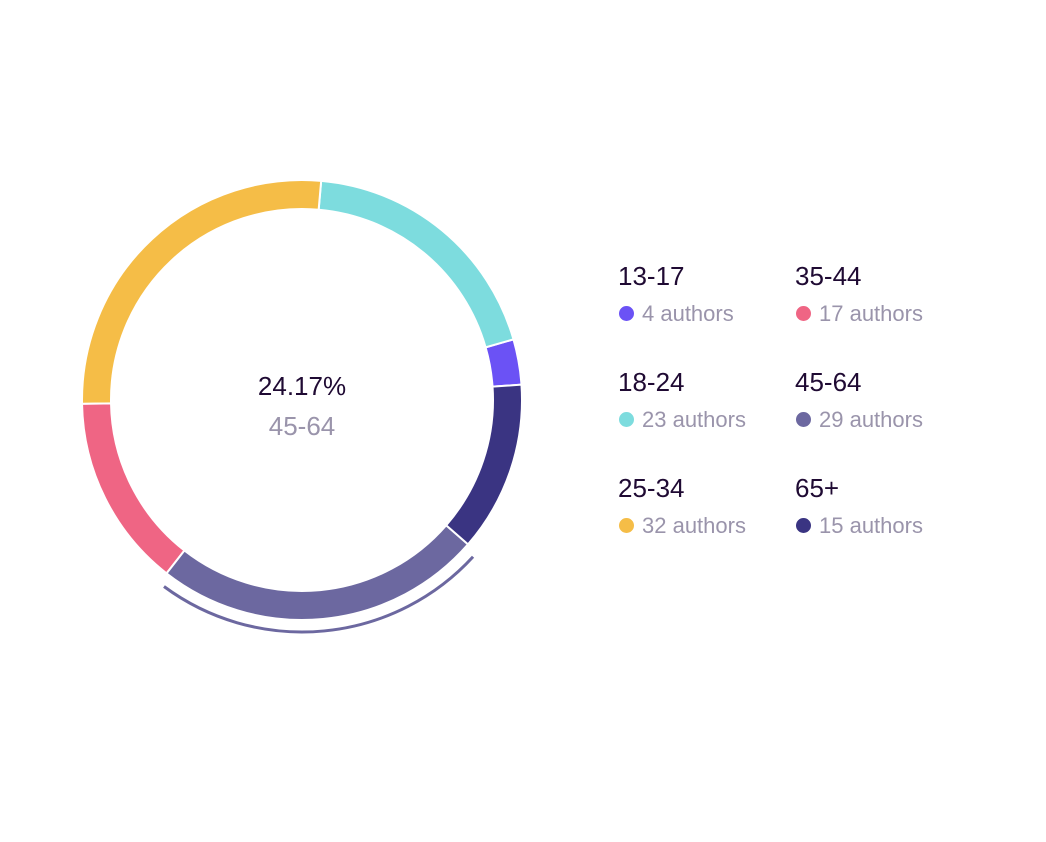  I want to click on legend-item-35-44: 35-44 17 authors, so click(883, 311).